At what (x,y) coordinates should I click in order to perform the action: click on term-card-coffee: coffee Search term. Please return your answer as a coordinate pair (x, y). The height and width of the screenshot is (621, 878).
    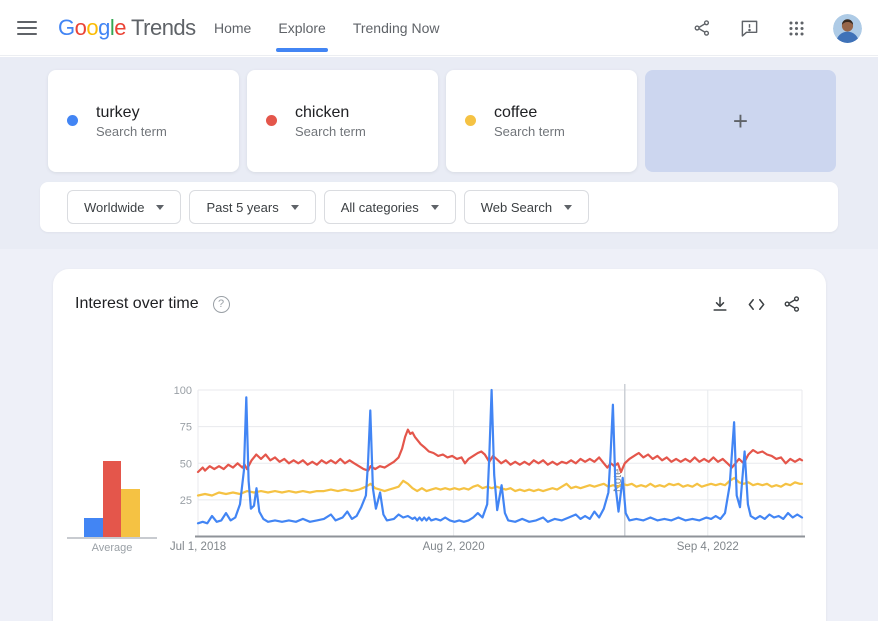
    Looking at the image, I should click on (541, 121).